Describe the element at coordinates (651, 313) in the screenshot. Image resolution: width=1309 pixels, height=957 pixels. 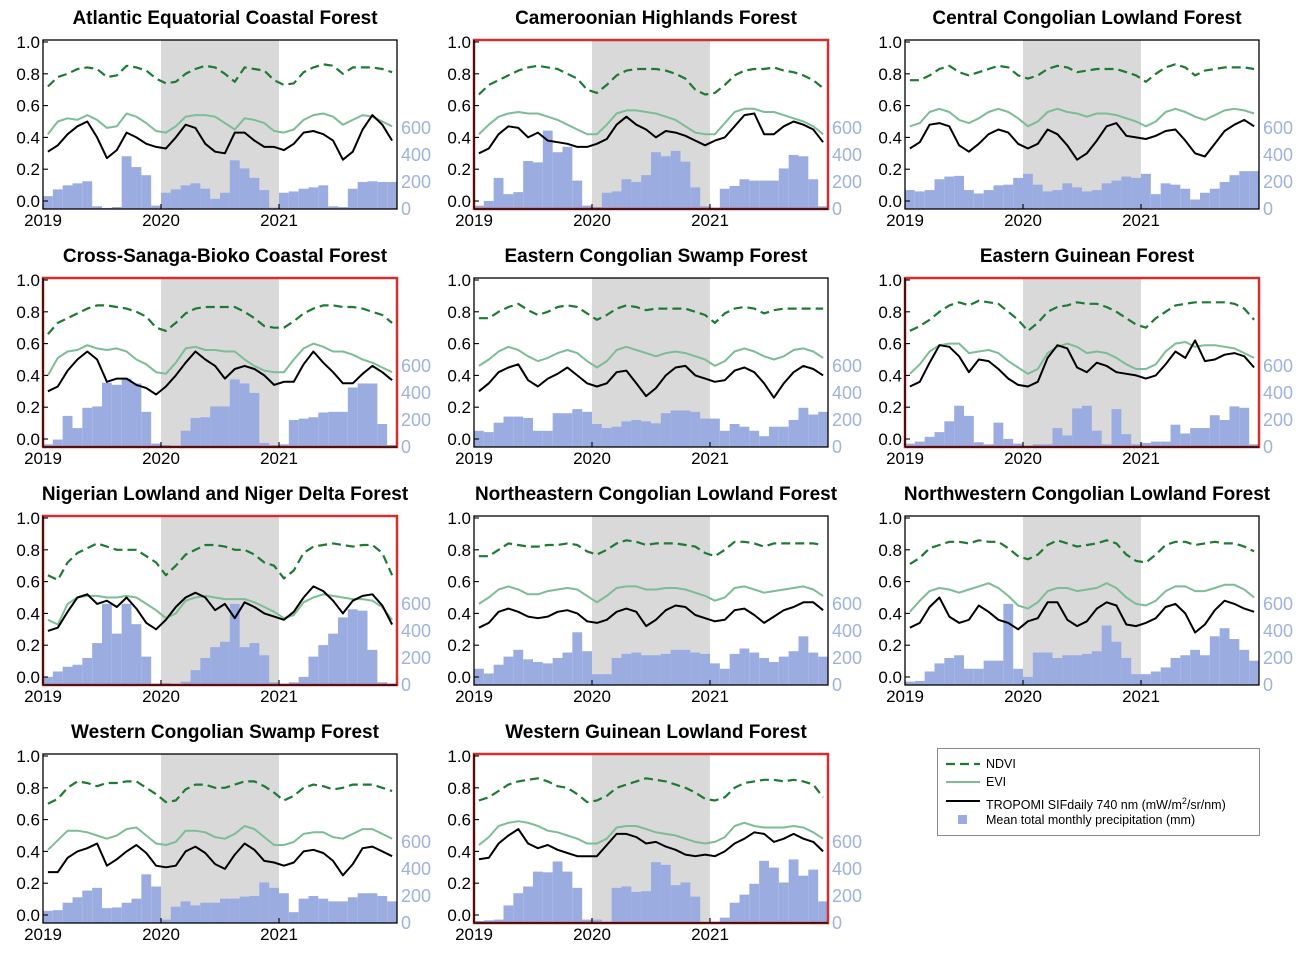
I see `ndvi-line` at that location.